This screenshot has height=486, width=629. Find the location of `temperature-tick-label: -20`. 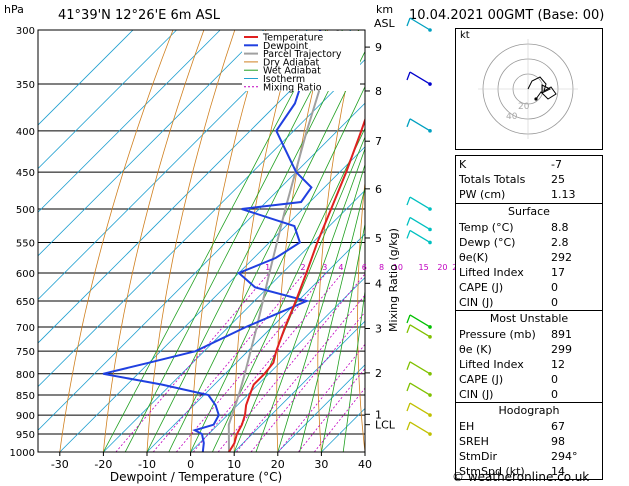

temperature-tick-label: -20 is located at coordinates (103, 464).